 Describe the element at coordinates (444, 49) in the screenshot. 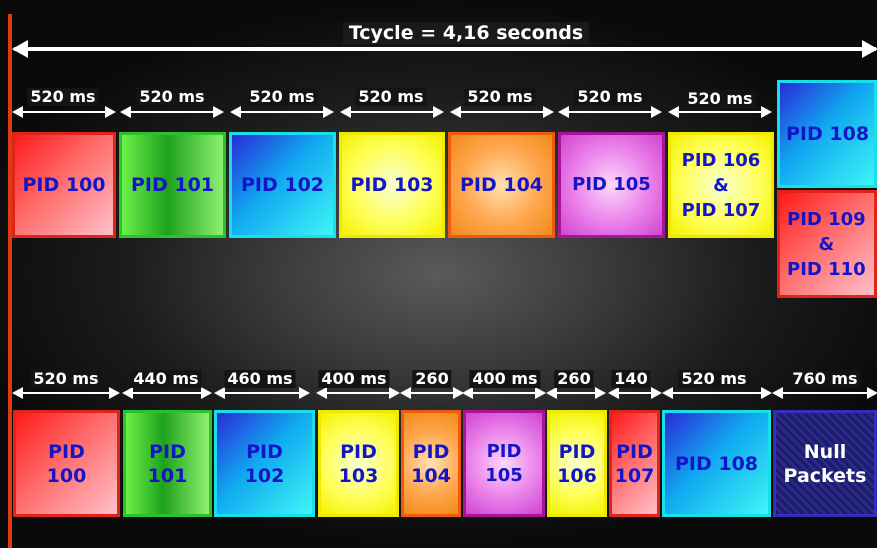

I see `tcycle-arrow` at that location.